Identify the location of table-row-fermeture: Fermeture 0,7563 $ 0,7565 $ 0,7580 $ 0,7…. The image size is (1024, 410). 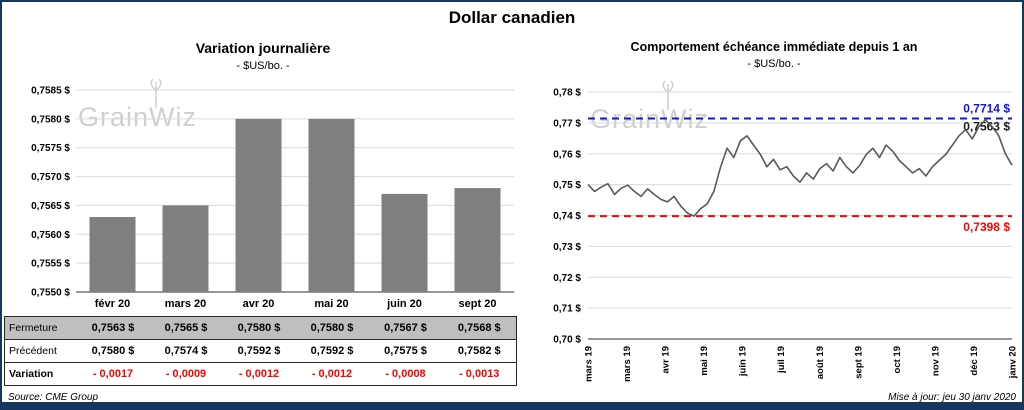
(260, 328).